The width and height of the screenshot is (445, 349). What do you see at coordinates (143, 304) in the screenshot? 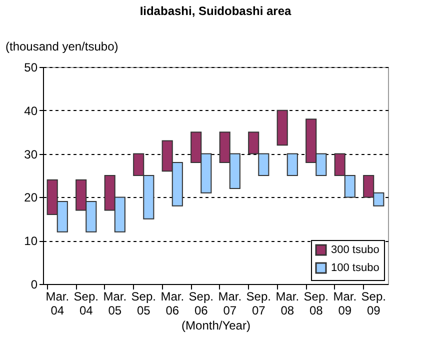
I see `x-tick-label: Sep. 05` at bounding box center [143, 304].